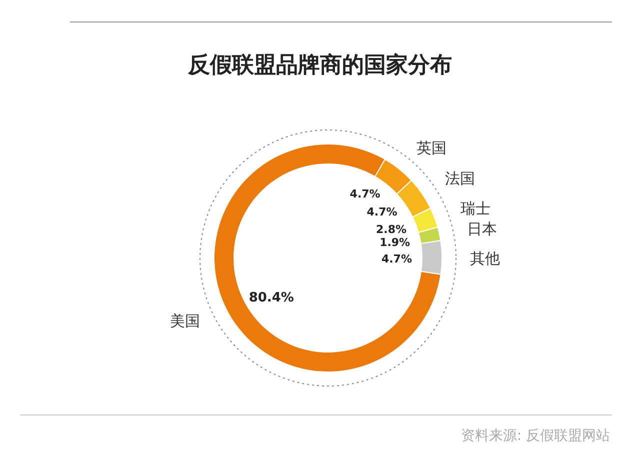 Image resolution: width=640 pixels, height=469 pixels. Describe the element at coordinates (535, 436) in the screenshot. I see `text: 资料来源: 反假联盟网站` at that location.